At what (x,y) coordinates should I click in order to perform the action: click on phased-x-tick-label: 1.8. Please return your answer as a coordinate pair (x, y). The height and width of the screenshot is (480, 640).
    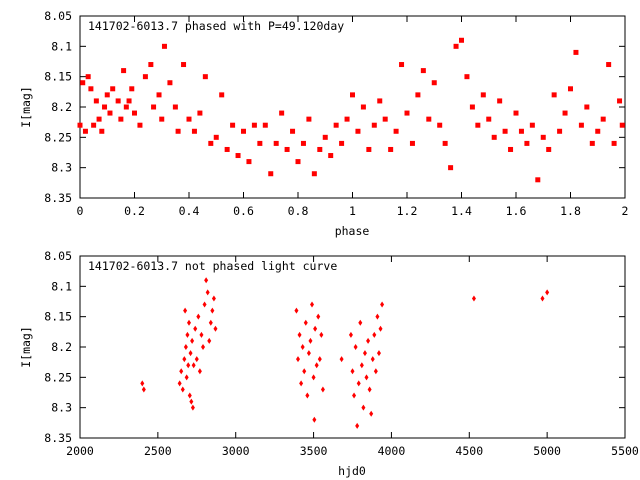
    Looking at the image, I should click on (570, 211).